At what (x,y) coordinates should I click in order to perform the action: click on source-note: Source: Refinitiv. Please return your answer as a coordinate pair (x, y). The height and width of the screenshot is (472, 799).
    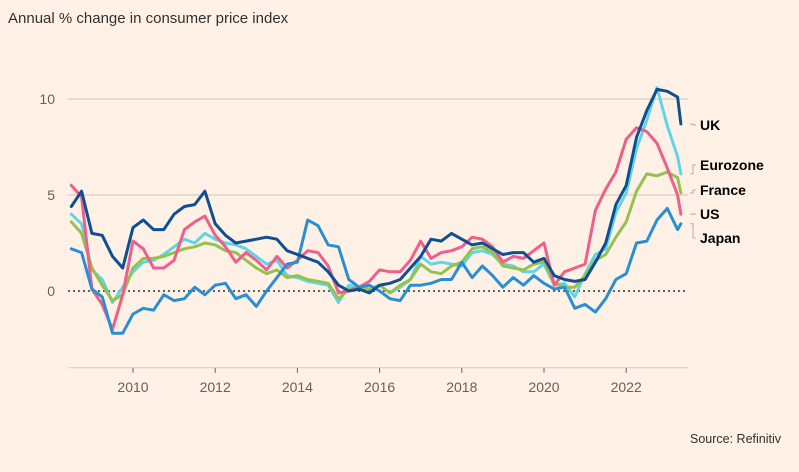
    Looking at the image, I should click on (735, 439).